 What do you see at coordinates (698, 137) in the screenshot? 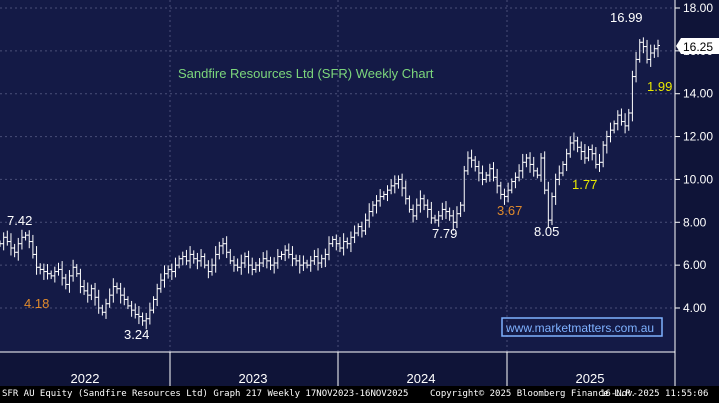
I see `y-tick-label: 12.00` at bounding box center [698, 137].